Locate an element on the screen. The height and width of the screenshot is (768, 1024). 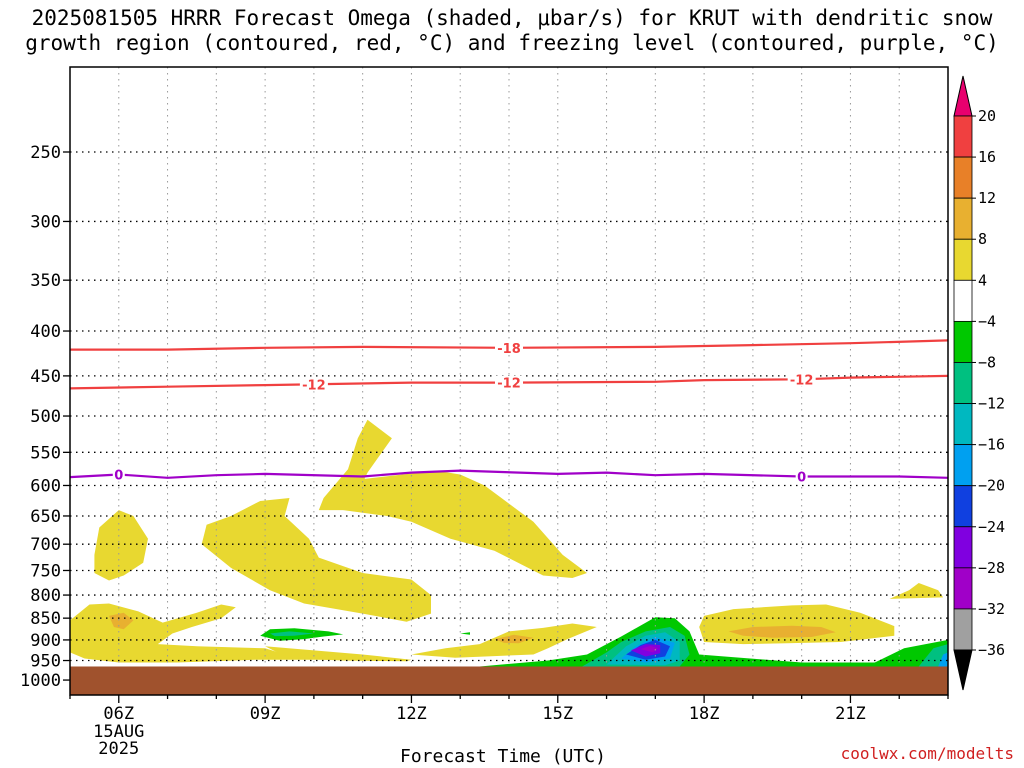
y-tick-label-550: 550 is located at coordinates (45, 453).